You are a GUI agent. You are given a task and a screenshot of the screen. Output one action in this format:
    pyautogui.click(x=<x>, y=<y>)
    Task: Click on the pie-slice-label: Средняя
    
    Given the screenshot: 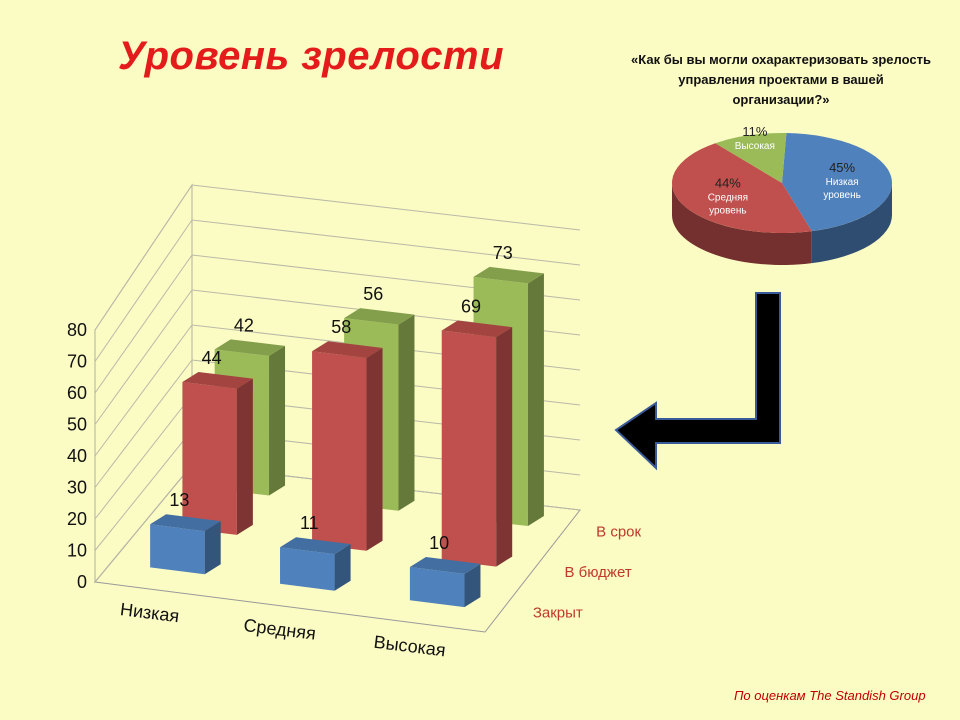 What is the action you would take?
    pyautogui.click(x=728, y=197)
    